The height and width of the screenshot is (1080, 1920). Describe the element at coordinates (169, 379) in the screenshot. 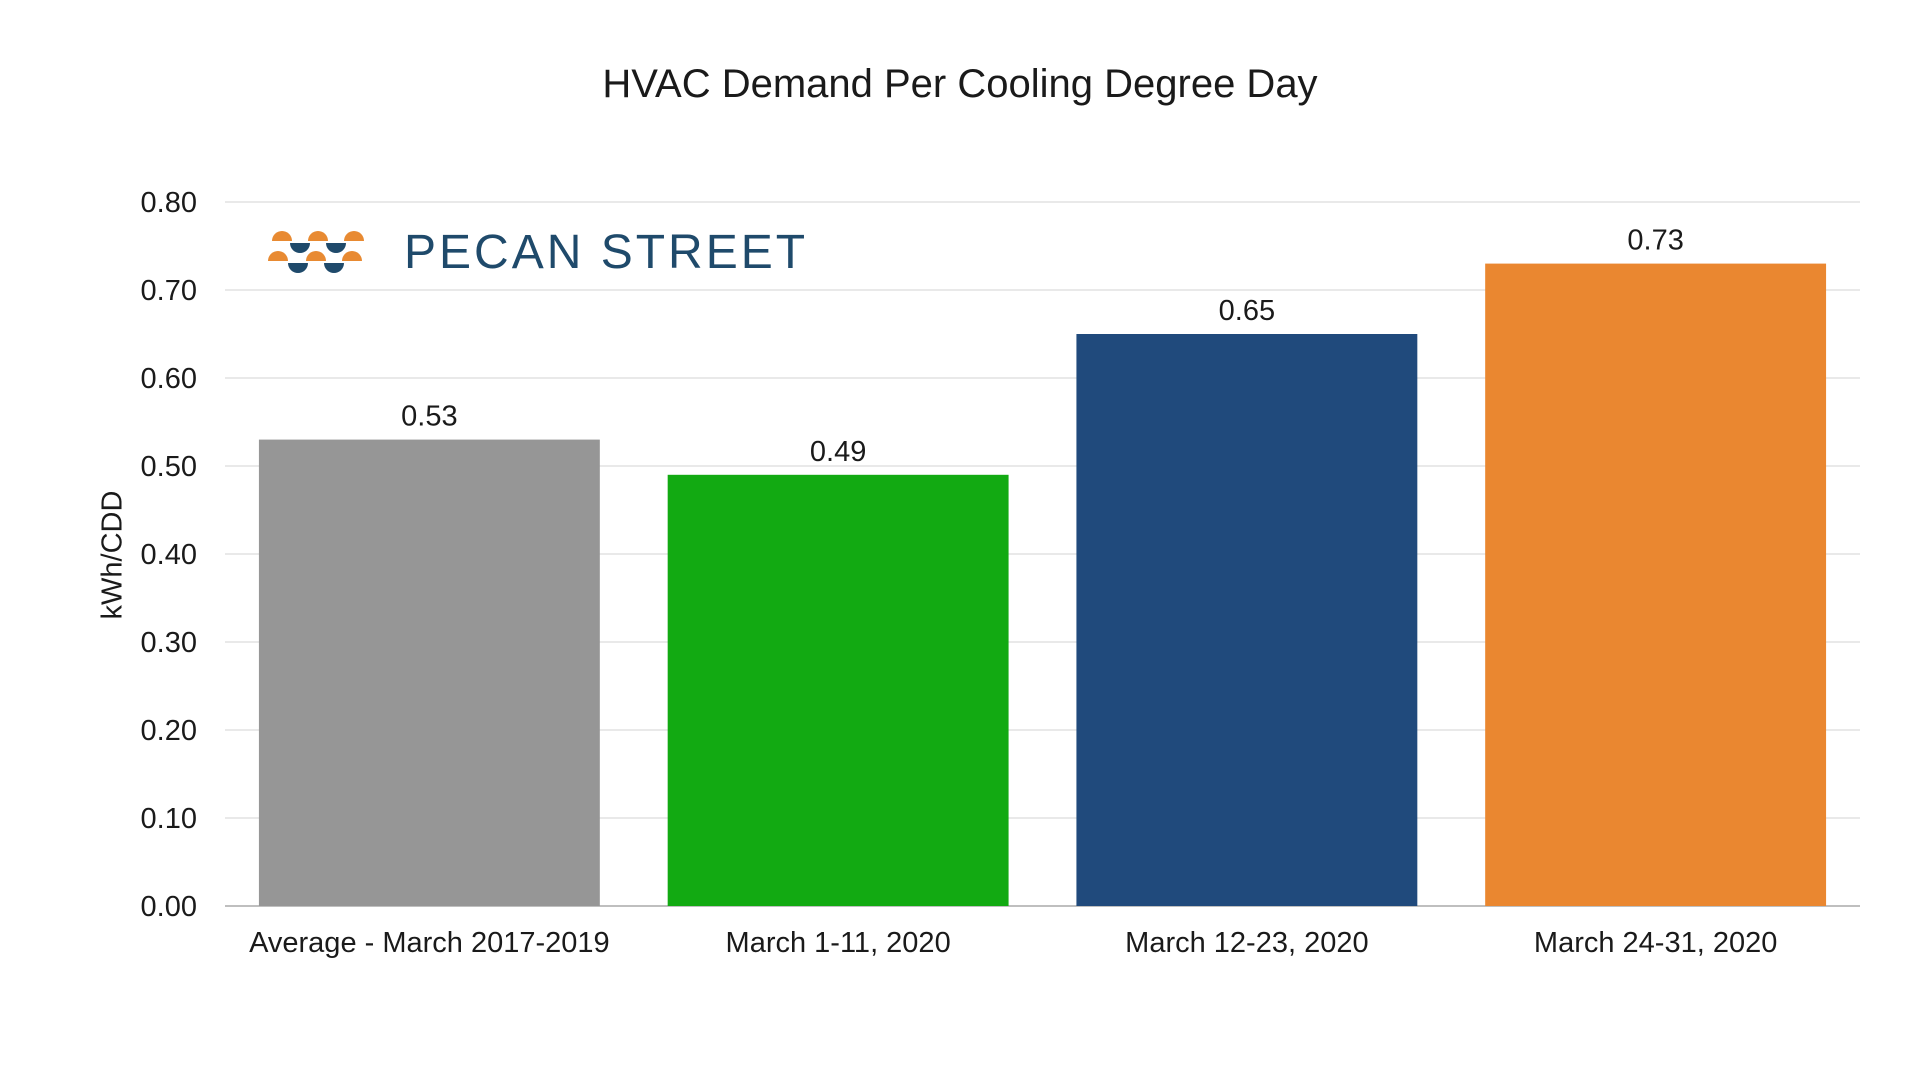

I see `y-tick-label: 0.60` at that location.